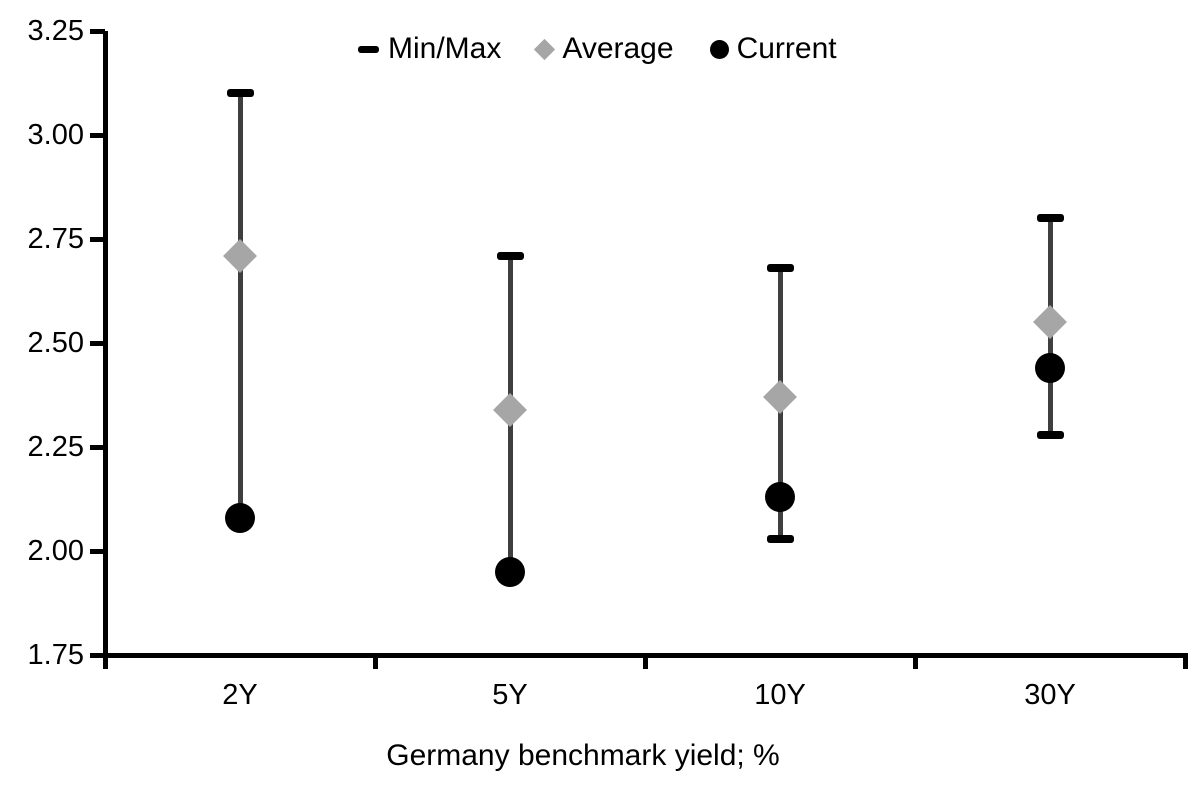  I want to click on legend-item-average: Average, so click(604, 49).